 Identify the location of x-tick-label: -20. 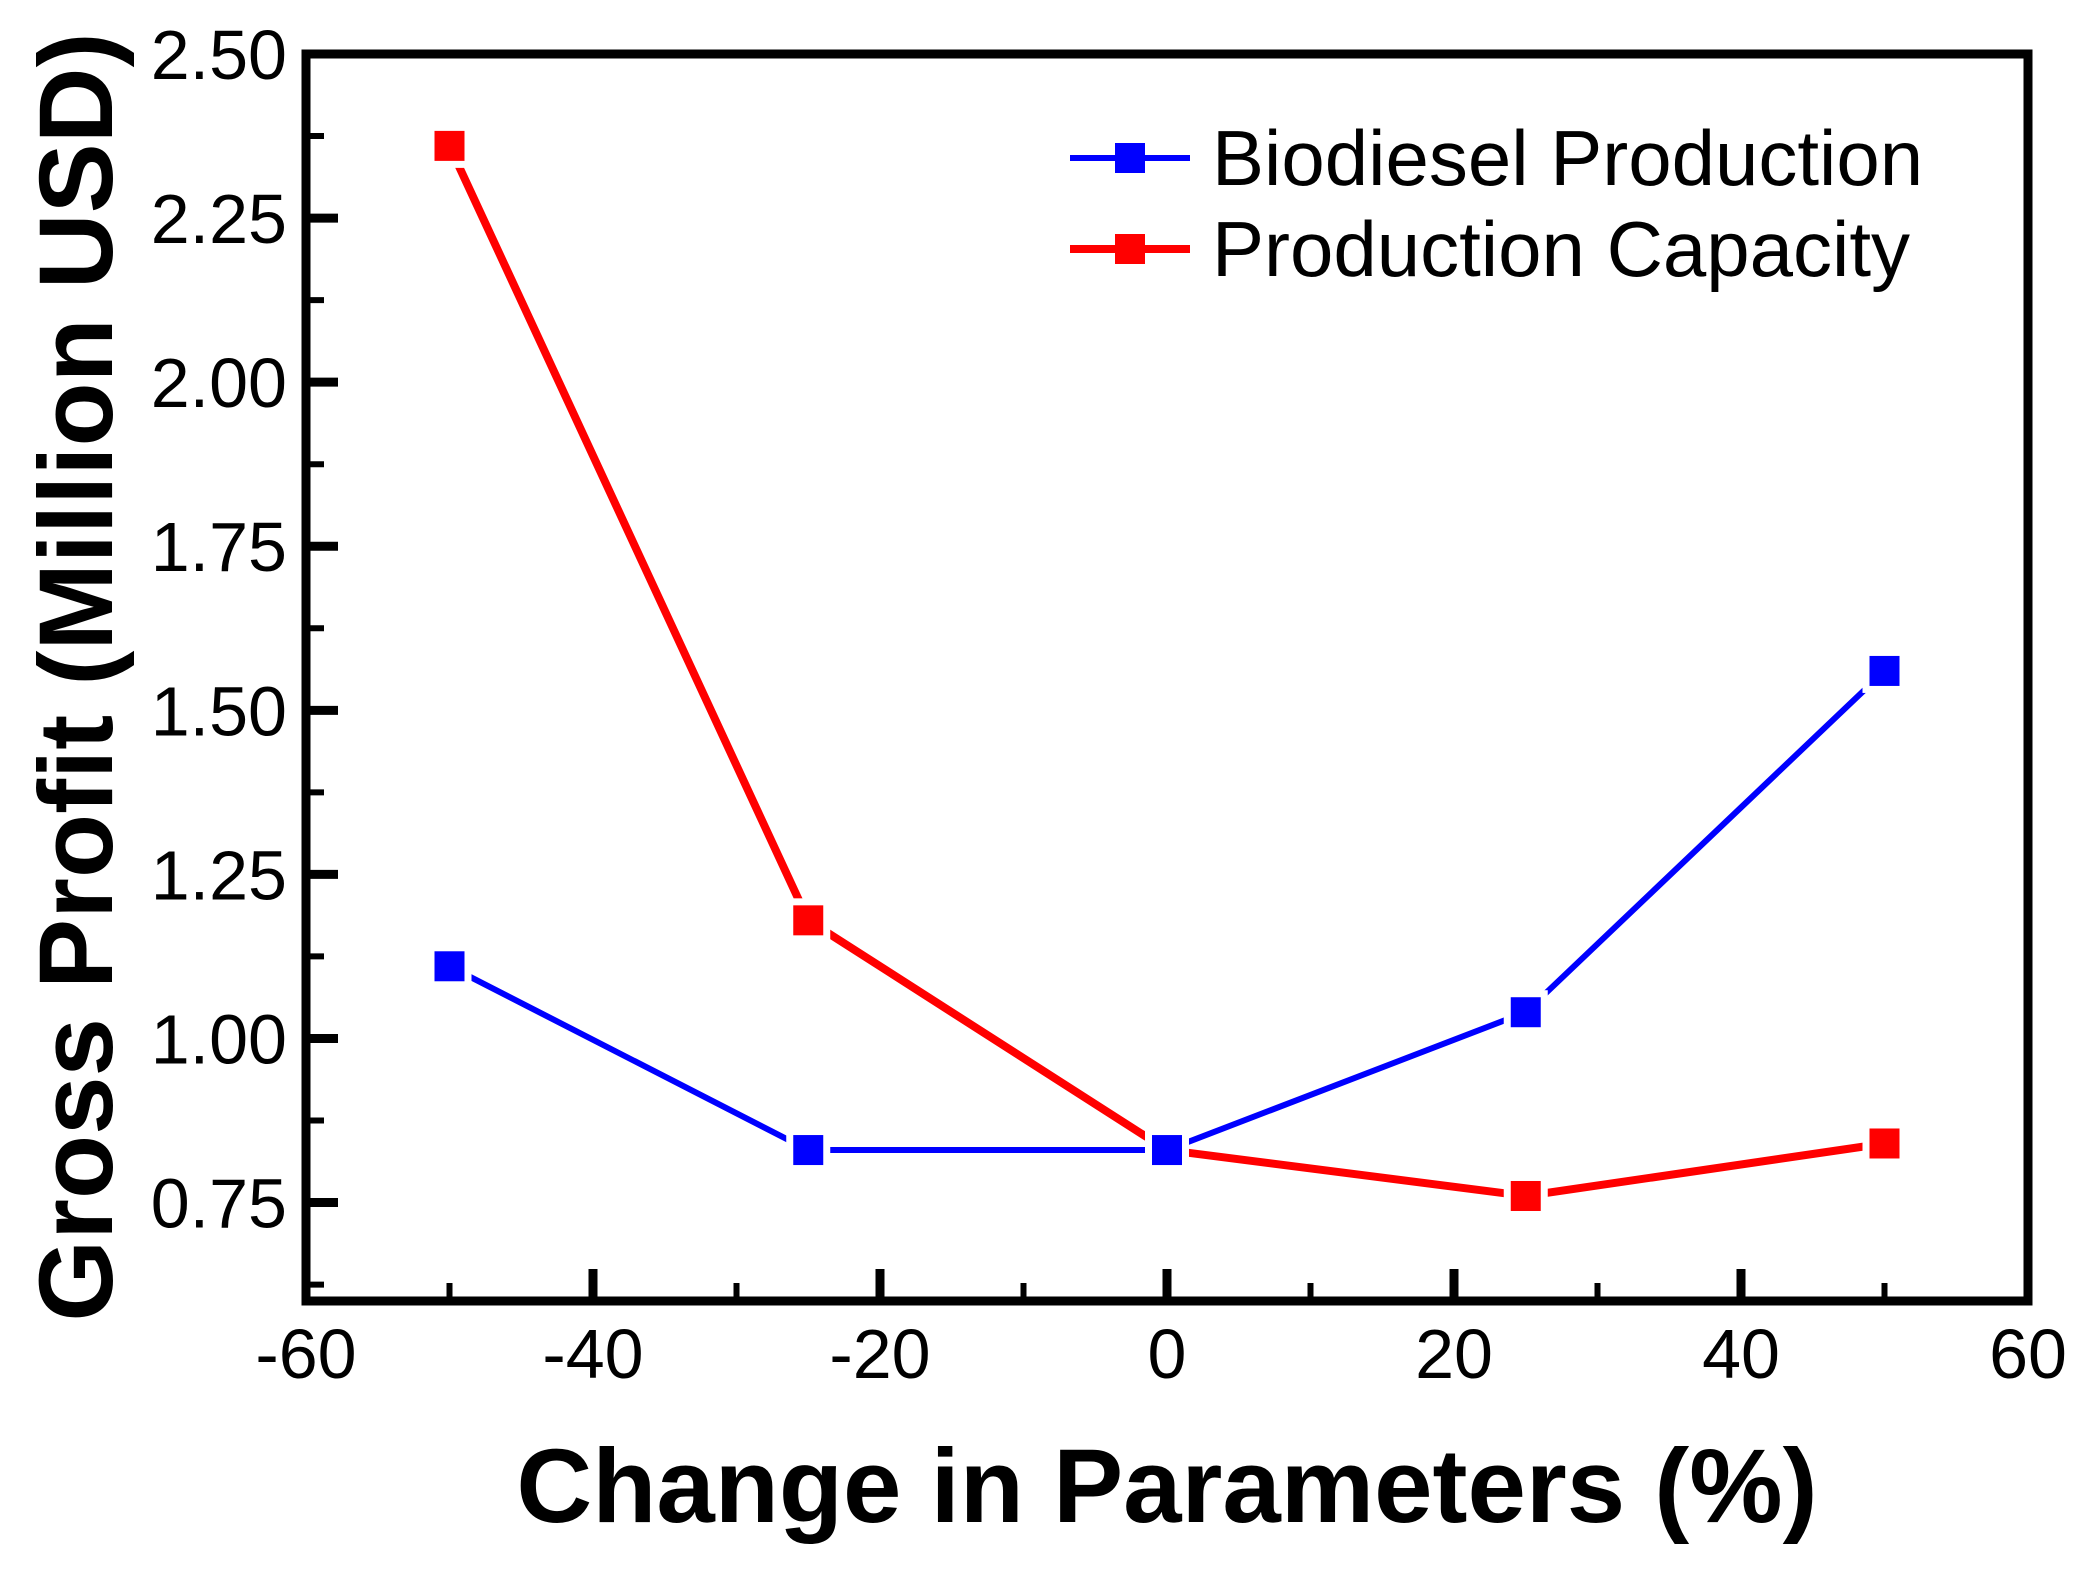
(879, 1354).